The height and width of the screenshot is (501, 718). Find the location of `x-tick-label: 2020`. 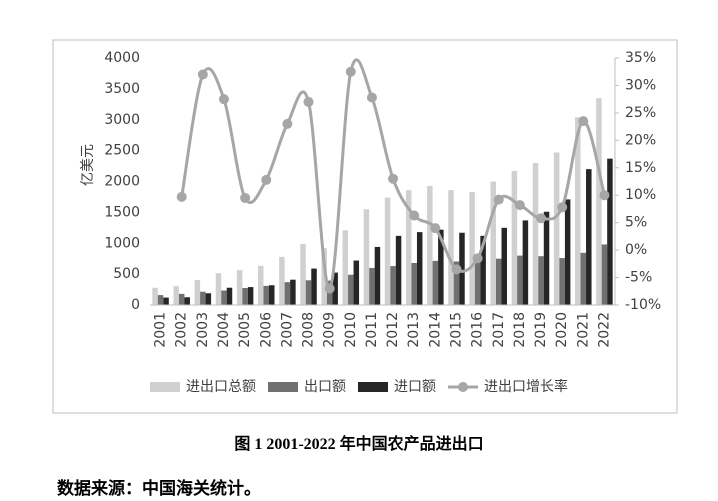

x-tick-label: 2020 is located at coordinates (562, 330).